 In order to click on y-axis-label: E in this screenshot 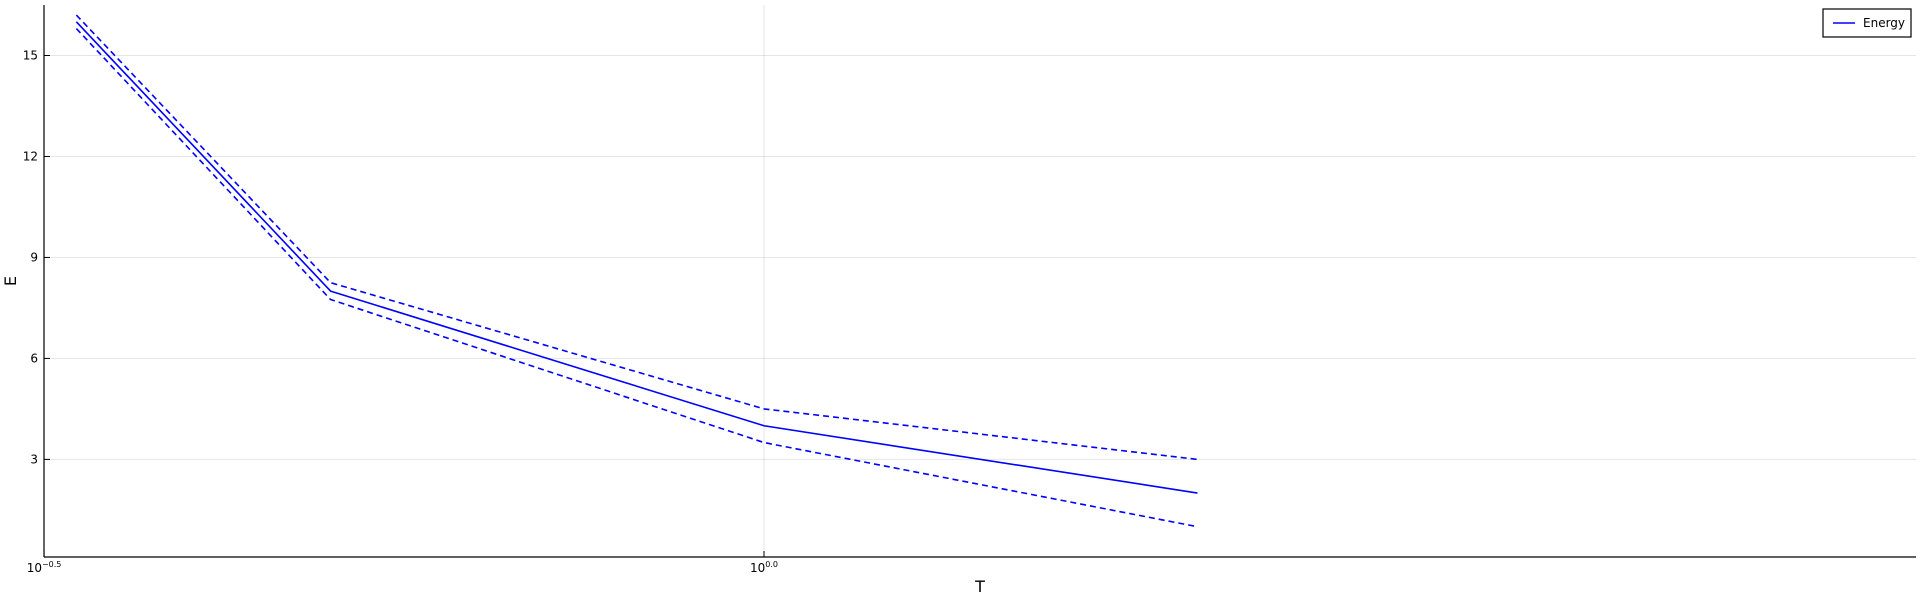, I will do `click(10, 281)`.